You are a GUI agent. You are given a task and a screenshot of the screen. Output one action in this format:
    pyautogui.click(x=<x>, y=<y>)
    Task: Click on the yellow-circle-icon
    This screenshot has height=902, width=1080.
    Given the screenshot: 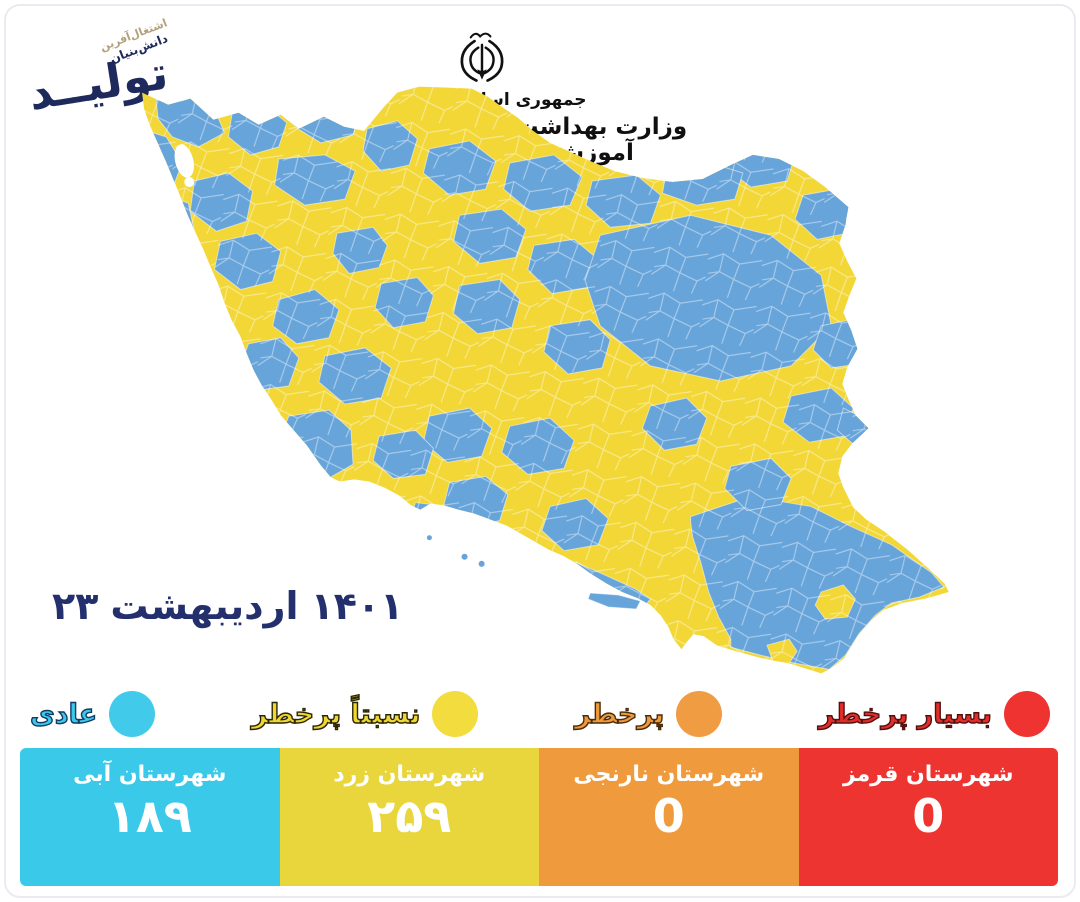 What is the action you would take?
    pyautogui.click(x=455, y=714)
    